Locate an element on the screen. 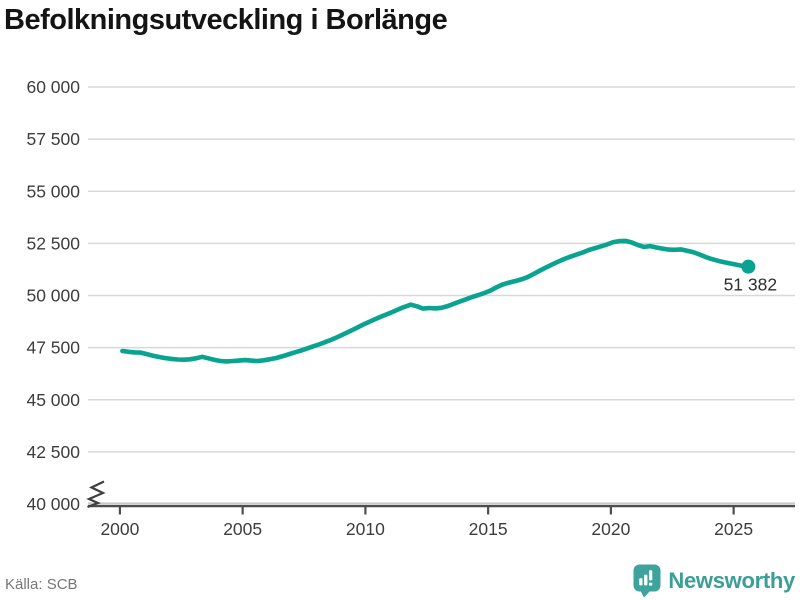  y-axis-tick-label: 57 500 is located at coordinates (53, 139).